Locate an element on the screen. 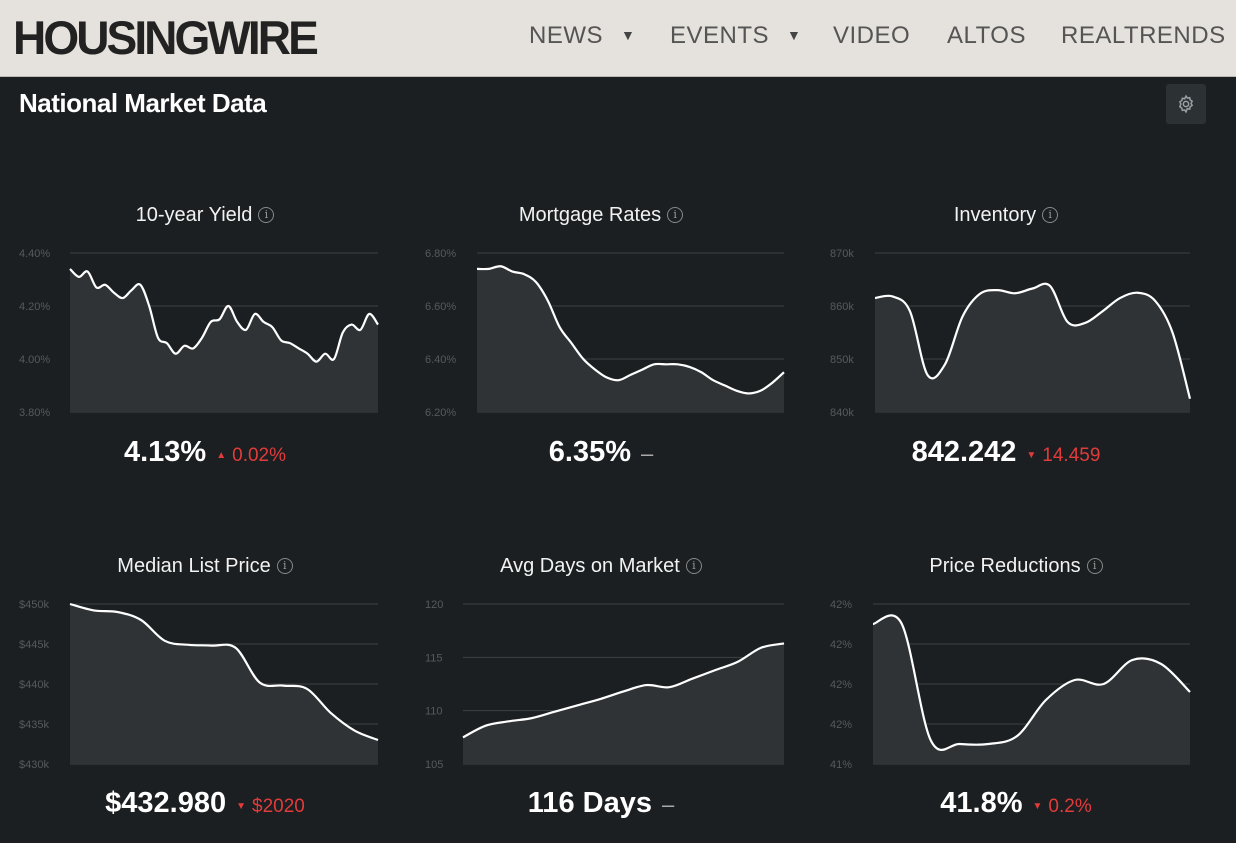 The image size is (1236, 843). value-row: 41.8% ▼ 0.2% is located at coordinates (1016, 803).